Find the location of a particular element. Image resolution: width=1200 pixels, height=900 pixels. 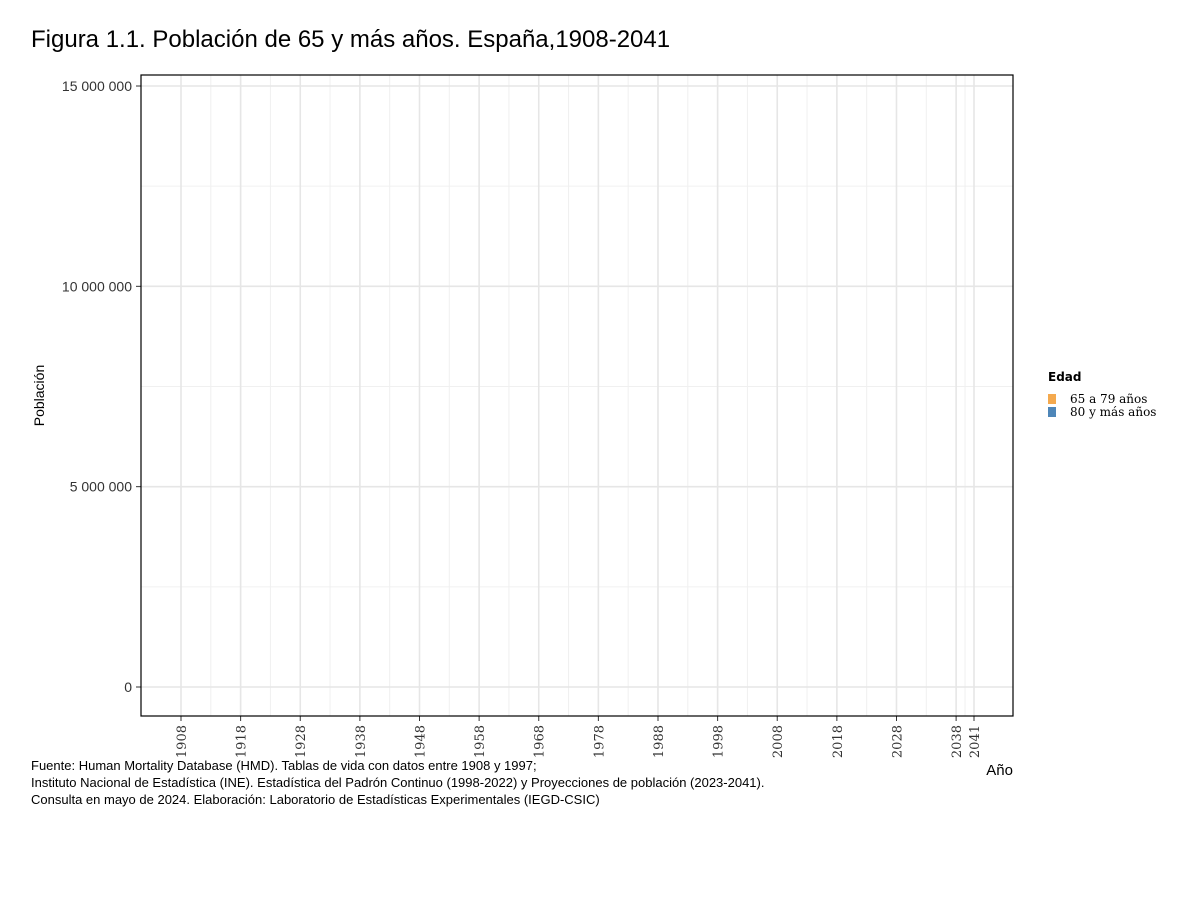

legend-label-65-79: 65 a 79 años is located at coordinates (1109, 398).